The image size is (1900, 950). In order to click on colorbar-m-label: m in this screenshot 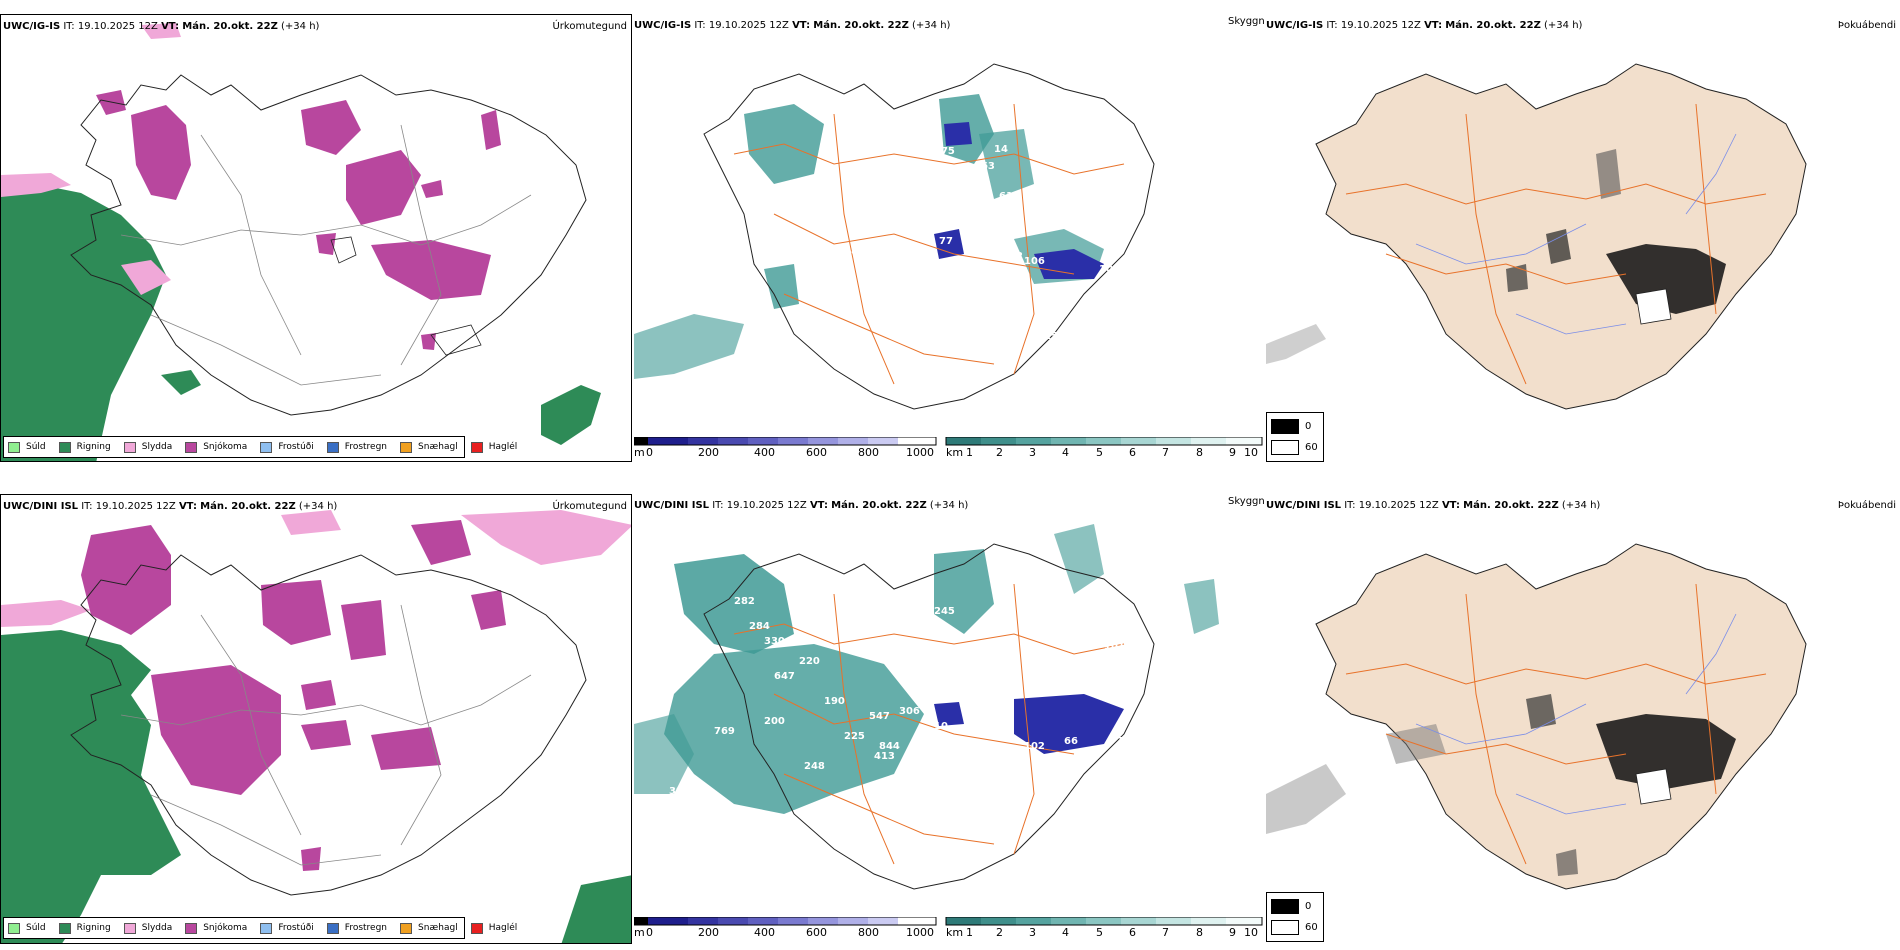, I will do `click(639, 452)`.